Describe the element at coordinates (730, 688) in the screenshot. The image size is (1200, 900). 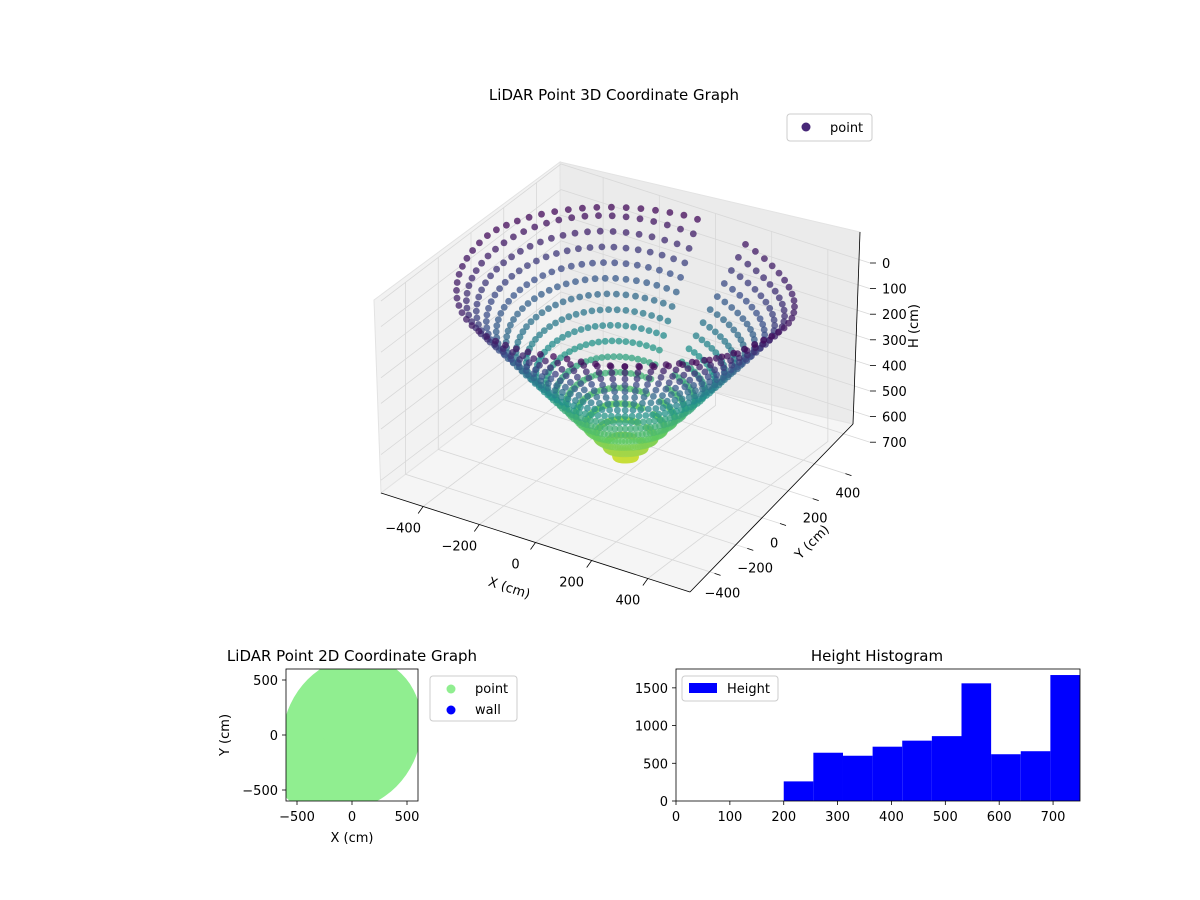
I see `histogram-legend: Height` at that location.